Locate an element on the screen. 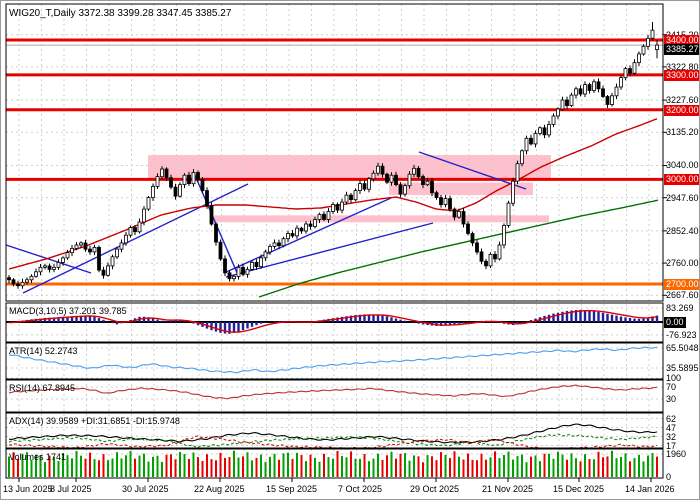  adx-axis-label: 17 is located at coordinates (671, 445).